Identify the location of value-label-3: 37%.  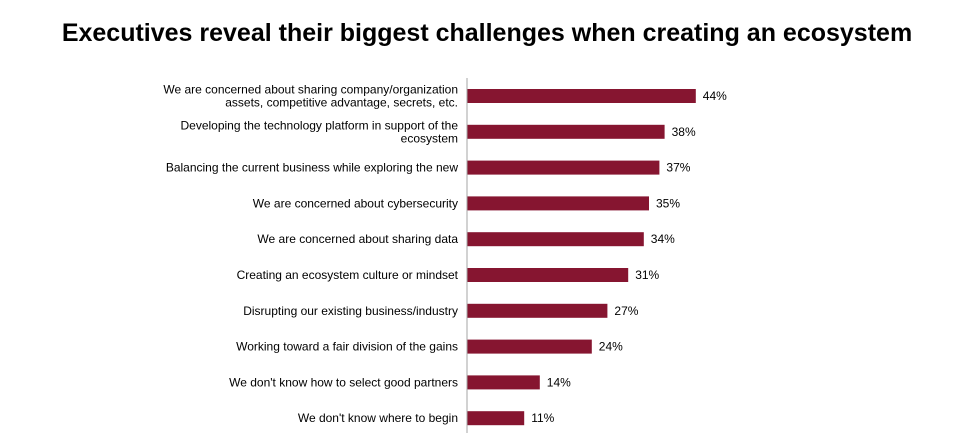
(678, 168).